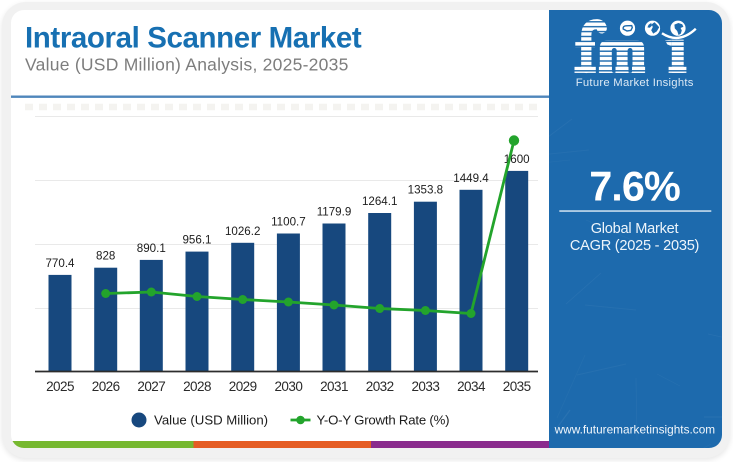 The height and width of the screenshot is (462, 733). What do you see at coordinates (634, 186) in the screenshot?
I see `svg-text: 7.6%` at bounding box center [634, 186].